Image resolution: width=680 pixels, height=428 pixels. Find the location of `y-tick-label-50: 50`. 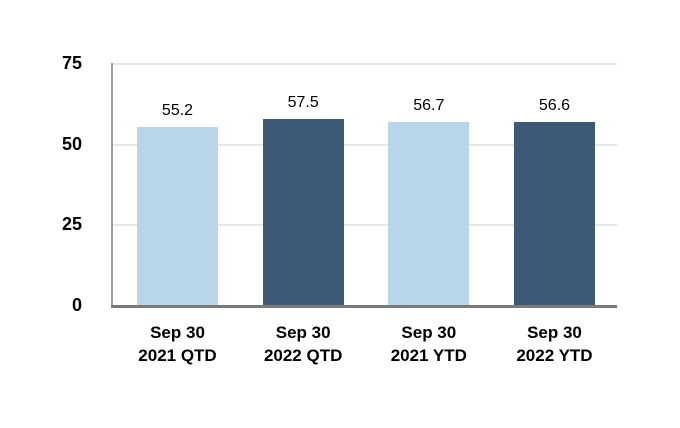

y-tick-label-50: 50 is located at coordinates (71, 143).